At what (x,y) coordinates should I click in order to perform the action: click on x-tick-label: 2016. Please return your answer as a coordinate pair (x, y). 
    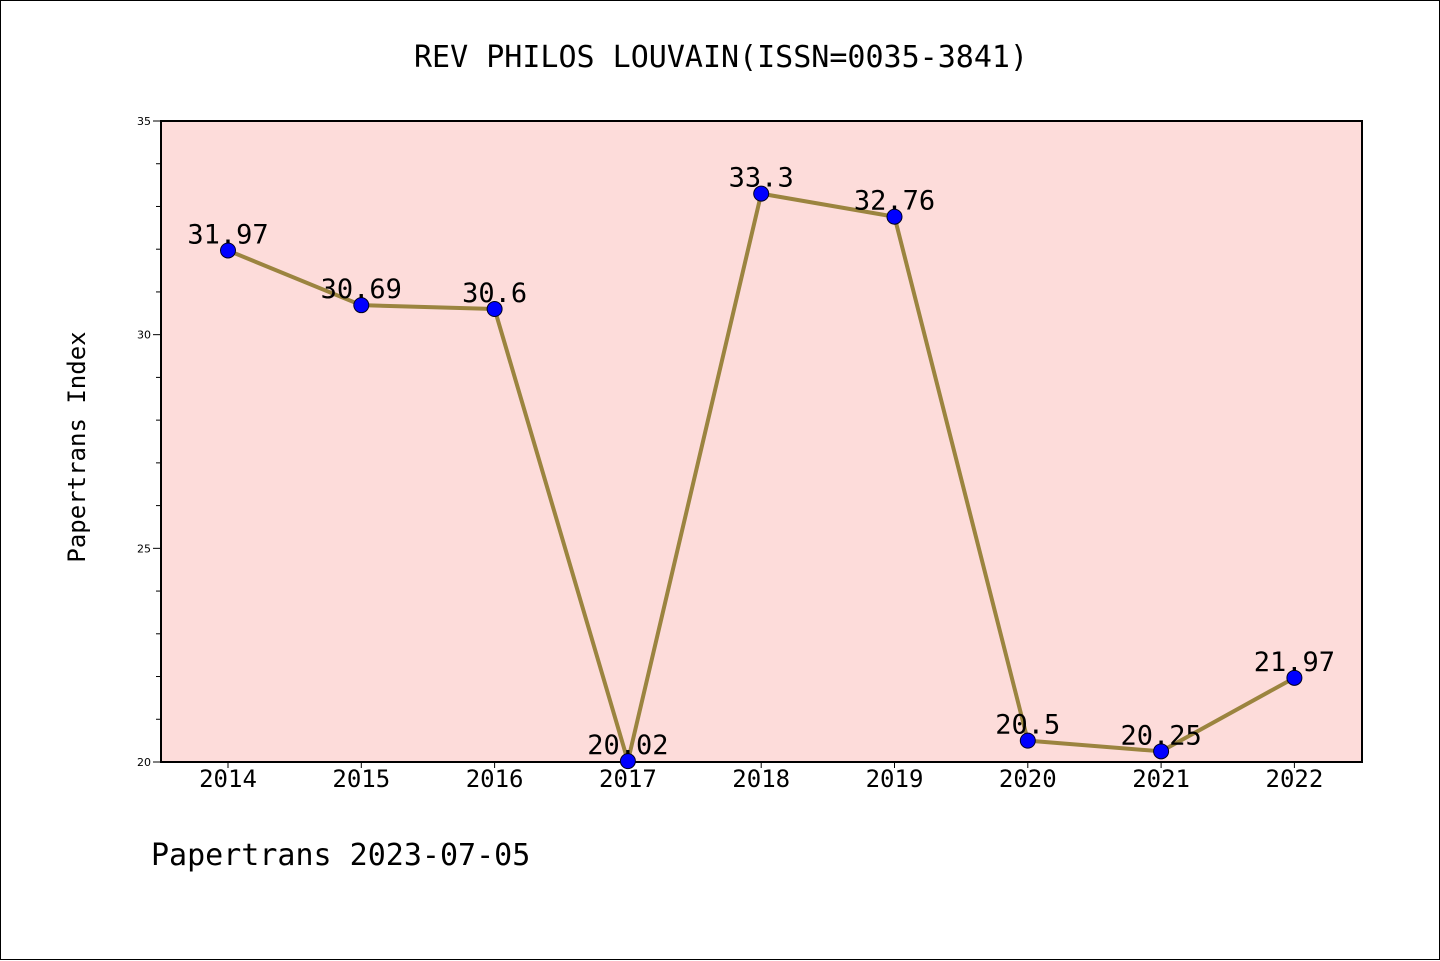
    Looking at the image, I should click on (495, 779).